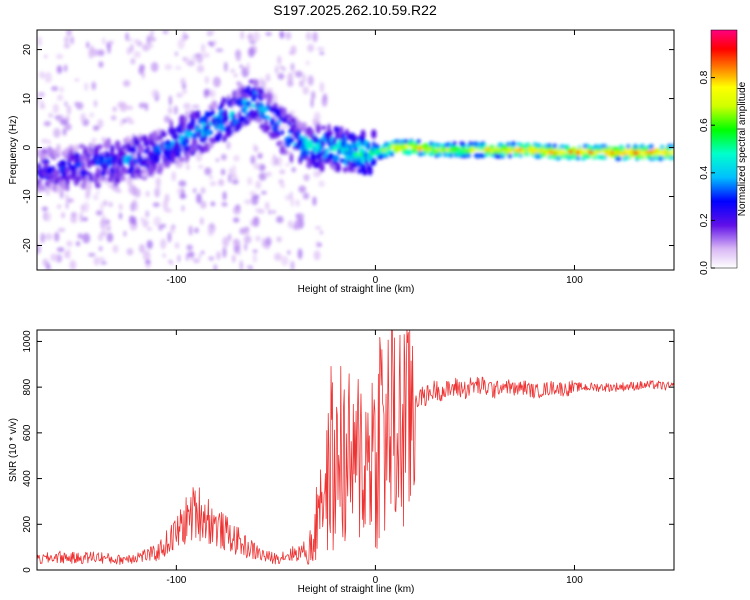 The image size is (750, 600). Describe the element at coordinates (27, 478) in the screenshot. I see `snr-y-tick-label: 400` at that location.